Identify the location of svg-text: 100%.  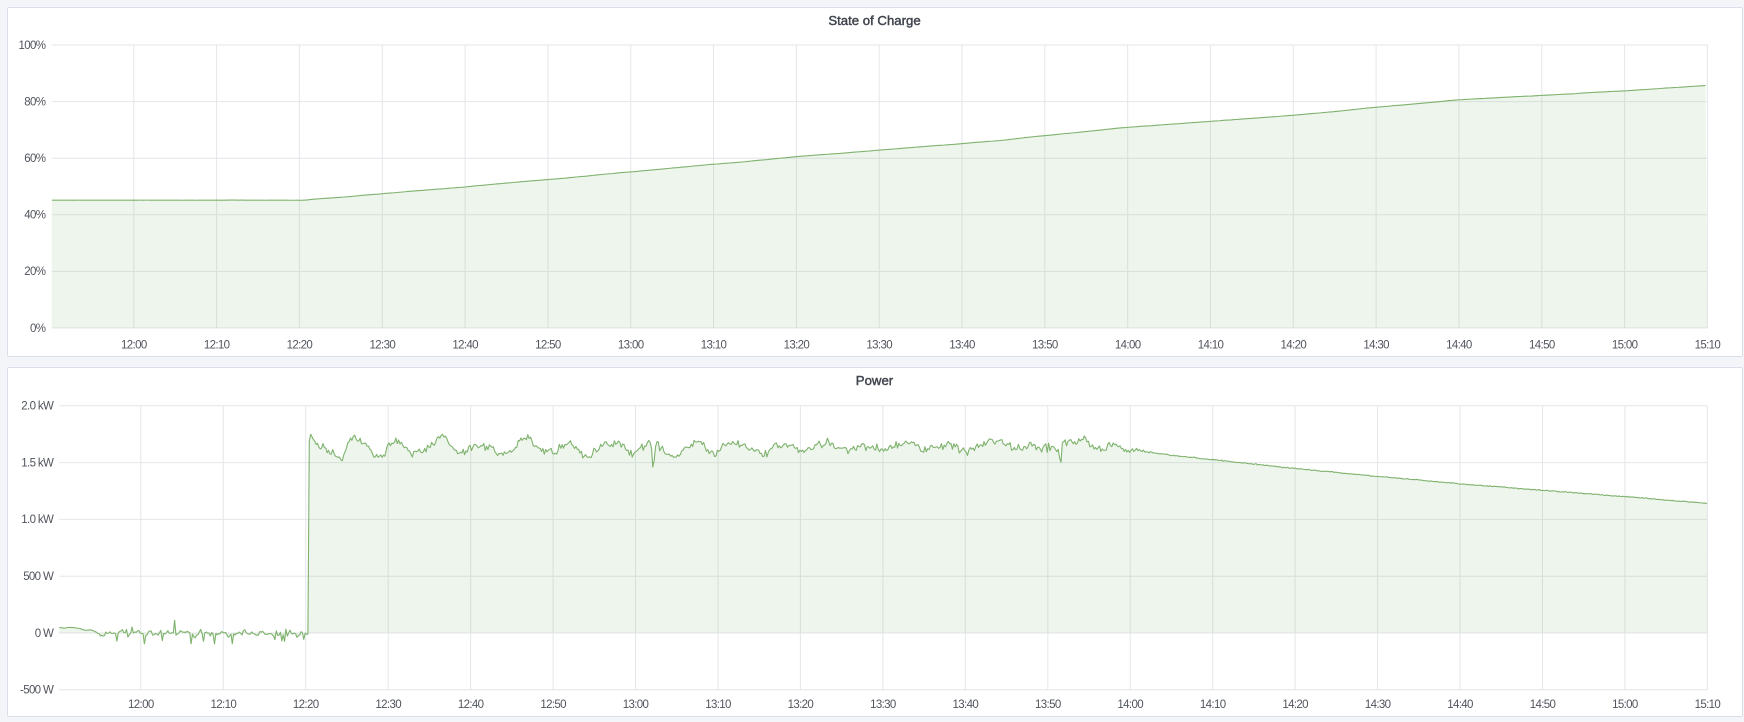
(31, 46).